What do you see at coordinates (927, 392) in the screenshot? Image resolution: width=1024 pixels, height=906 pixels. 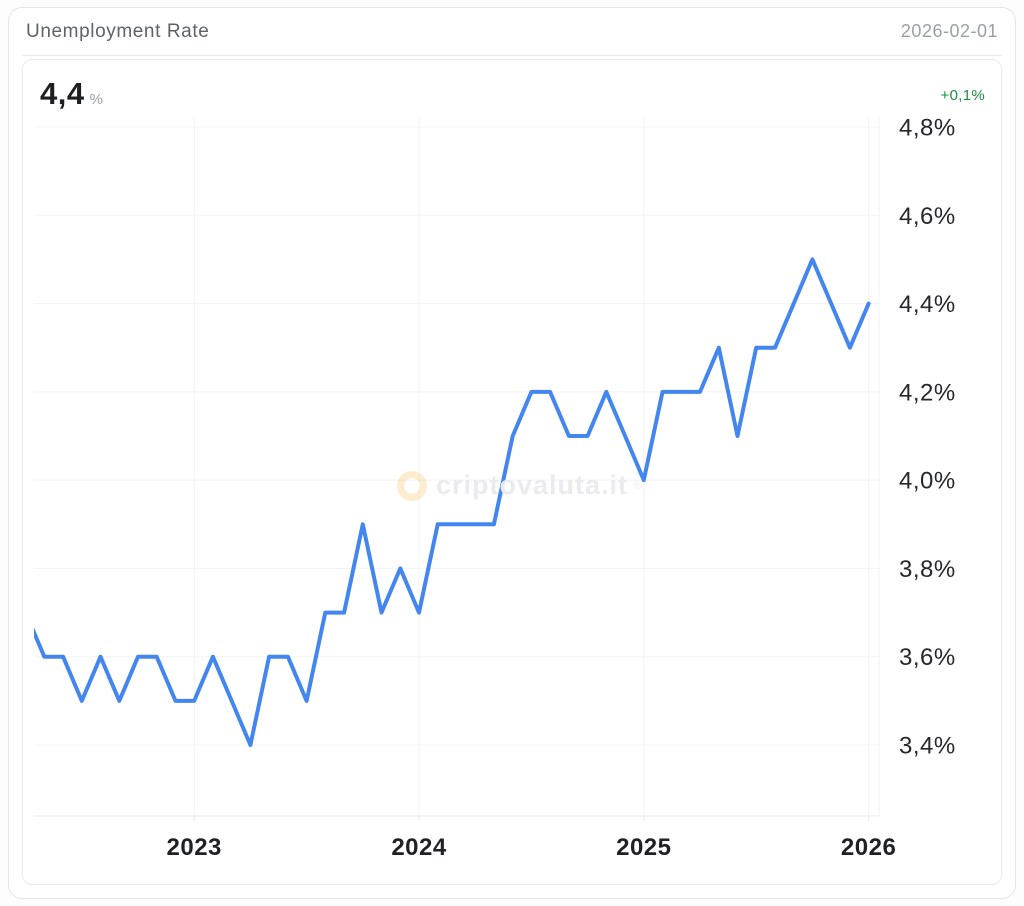 I see `y-tick-label: 4,2%` at bounding box center [927, 392].